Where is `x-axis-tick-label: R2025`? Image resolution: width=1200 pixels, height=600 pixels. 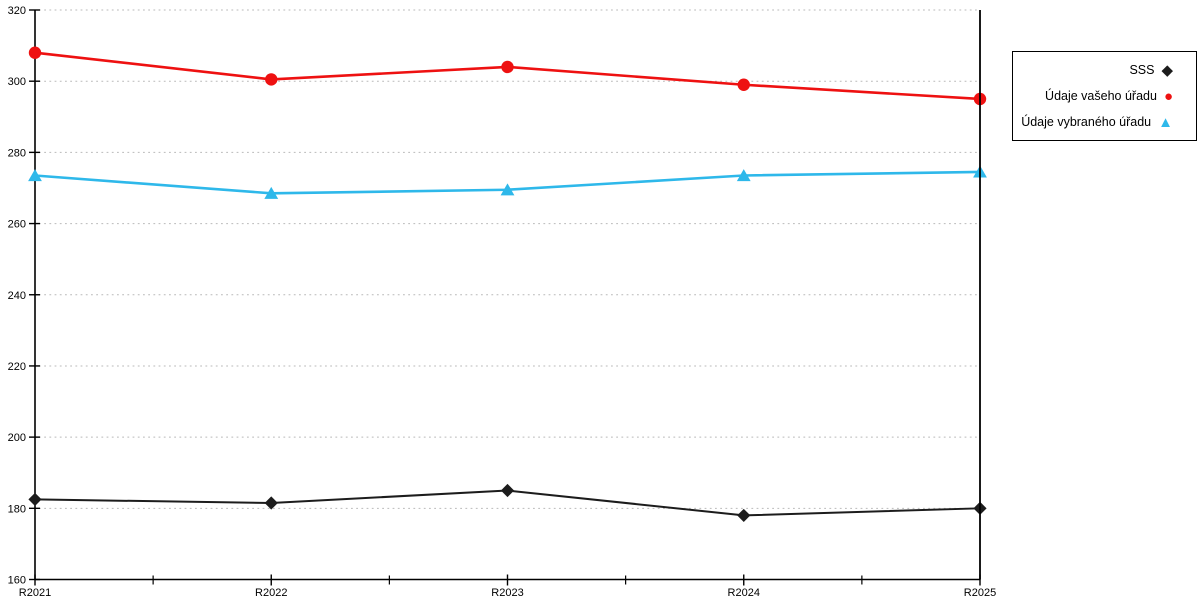 x-axis-tick-label: R2025 is located at coordinates (980, 593).